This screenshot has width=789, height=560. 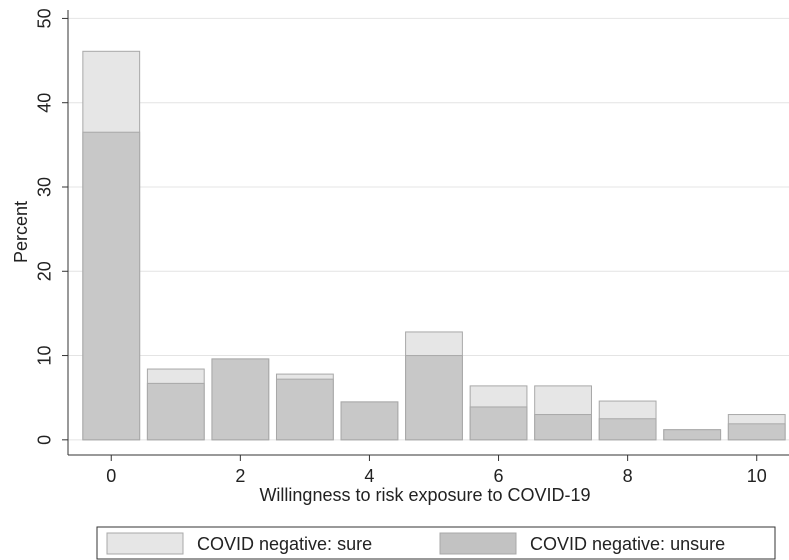 What do you see at coordinates (628, 476) in the screenshot?
I see `x-tick-label: 8` at bounding box center [628, 476].